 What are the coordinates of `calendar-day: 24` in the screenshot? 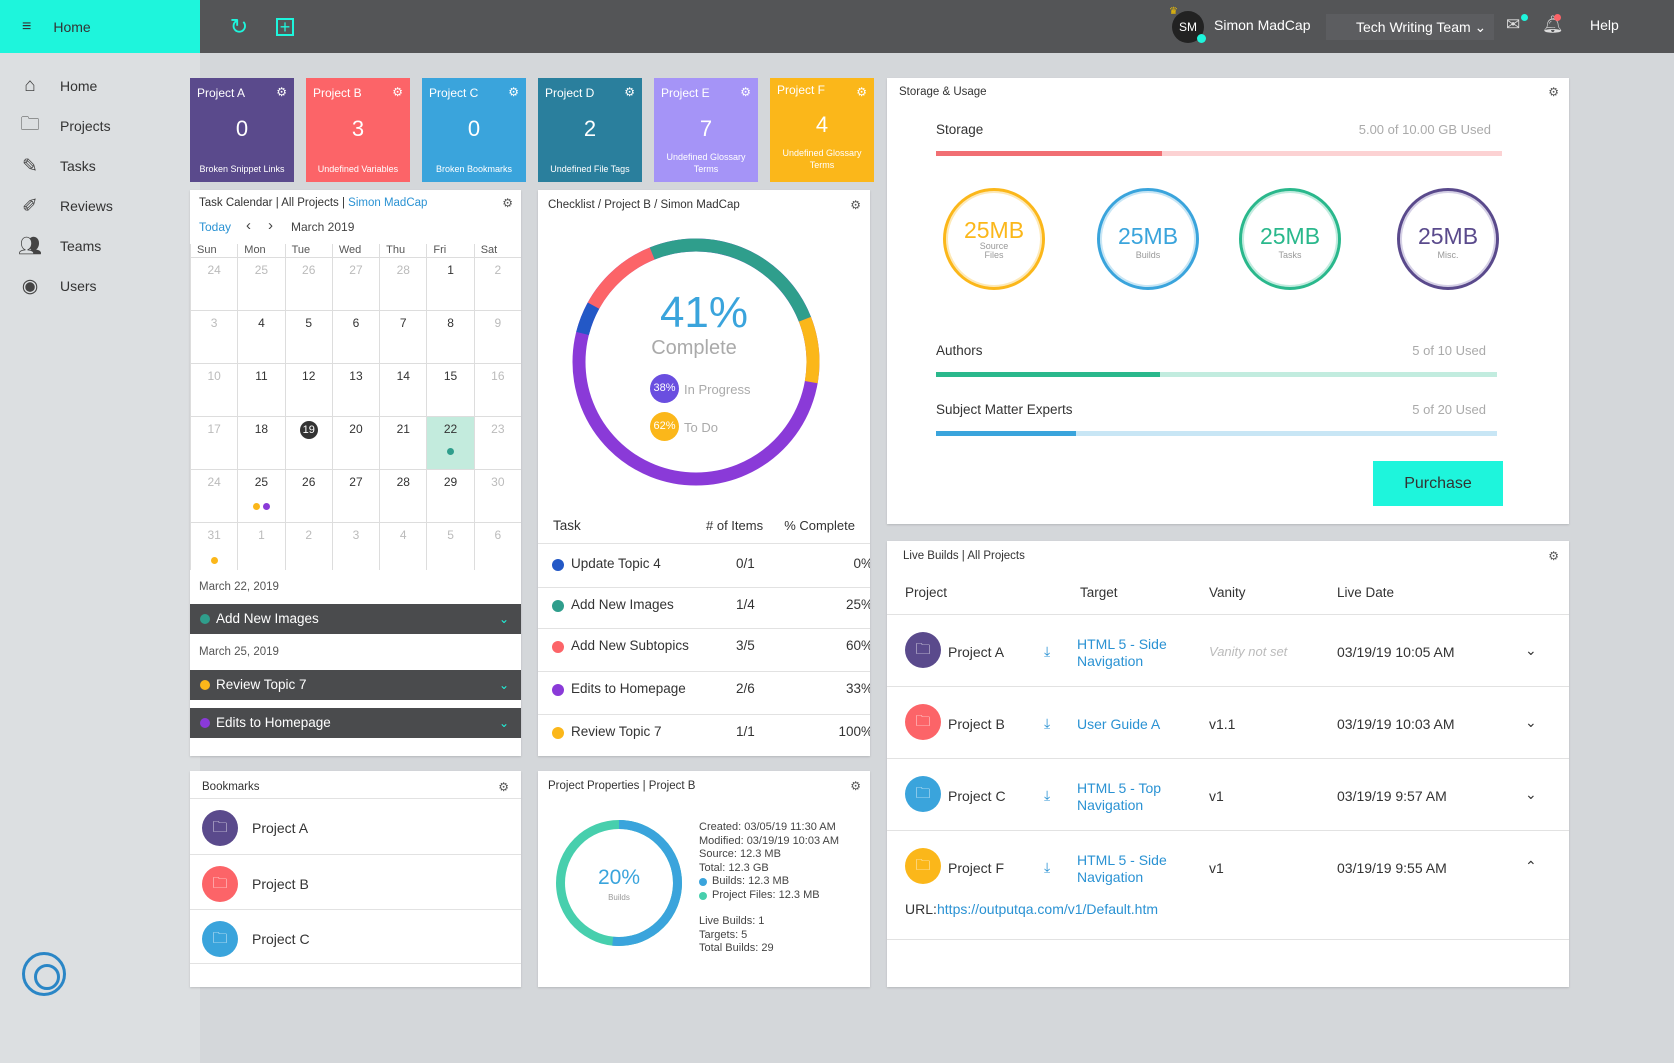 It's located at (213, 284).